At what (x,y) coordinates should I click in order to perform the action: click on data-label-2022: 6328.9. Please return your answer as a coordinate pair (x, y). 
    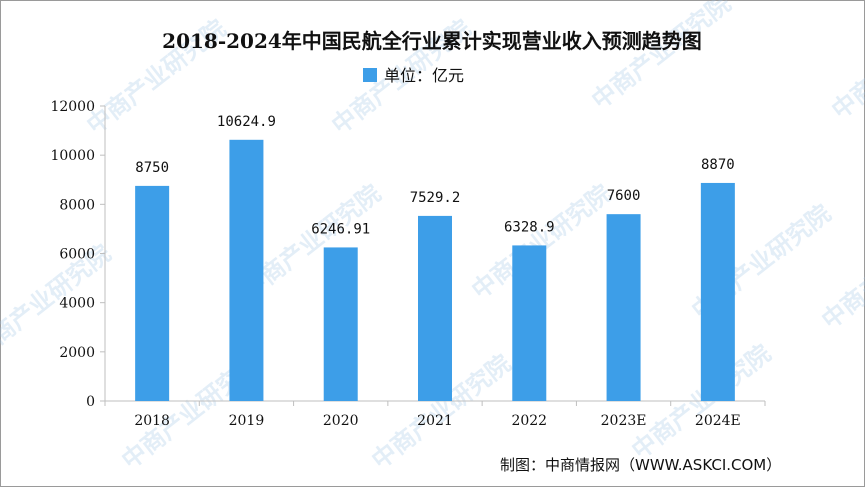
    Looking at the image, I should click on (529, 227).